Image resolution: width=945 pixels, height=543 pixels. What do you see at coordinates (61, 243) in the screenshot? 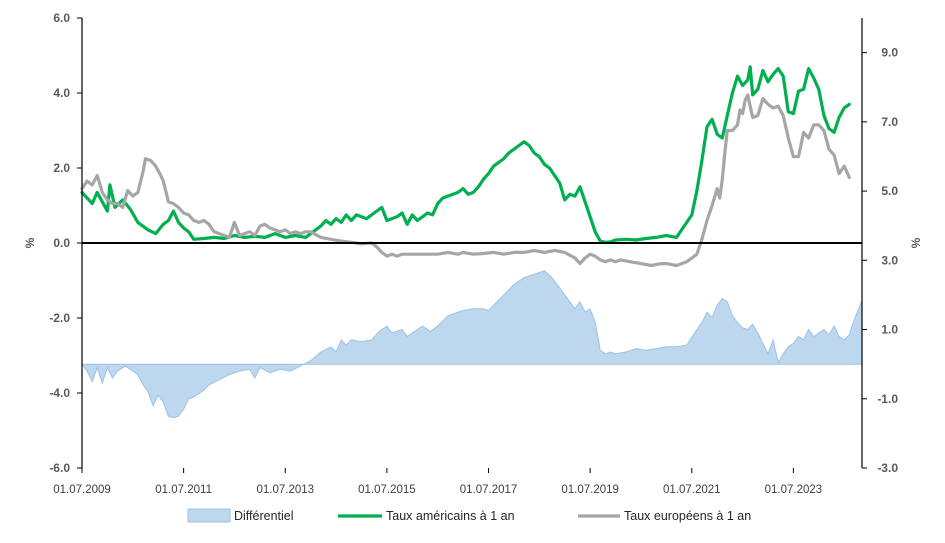
I see `left-y-tick-label: 0.0` at bounding box center [61, 243].